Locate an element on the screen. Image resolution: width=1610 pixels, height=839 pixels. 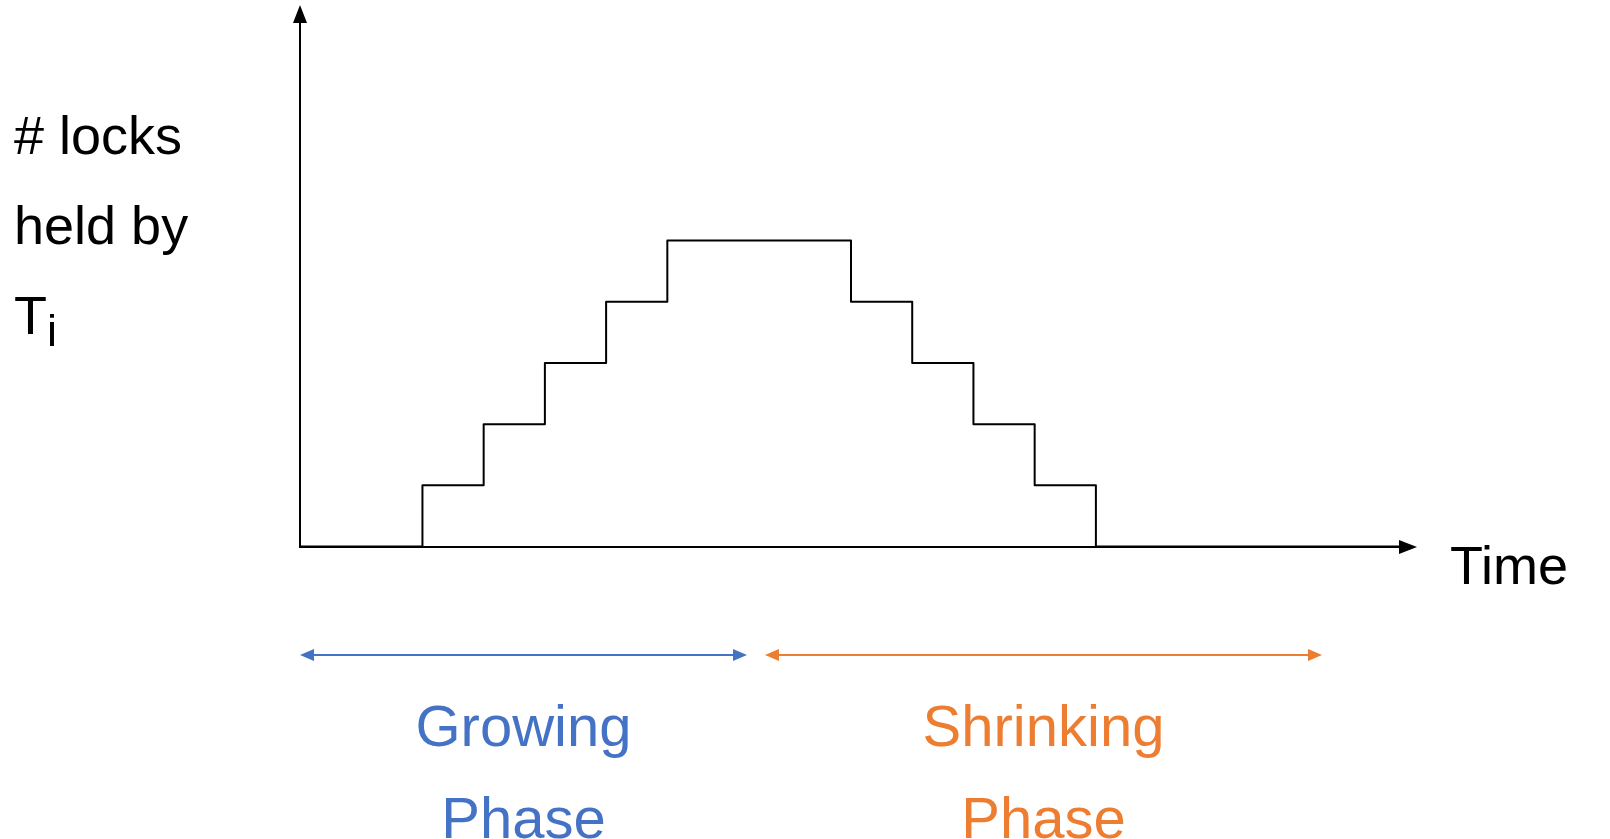
x-axis-title: Time is located at coordinates (1509, 565).